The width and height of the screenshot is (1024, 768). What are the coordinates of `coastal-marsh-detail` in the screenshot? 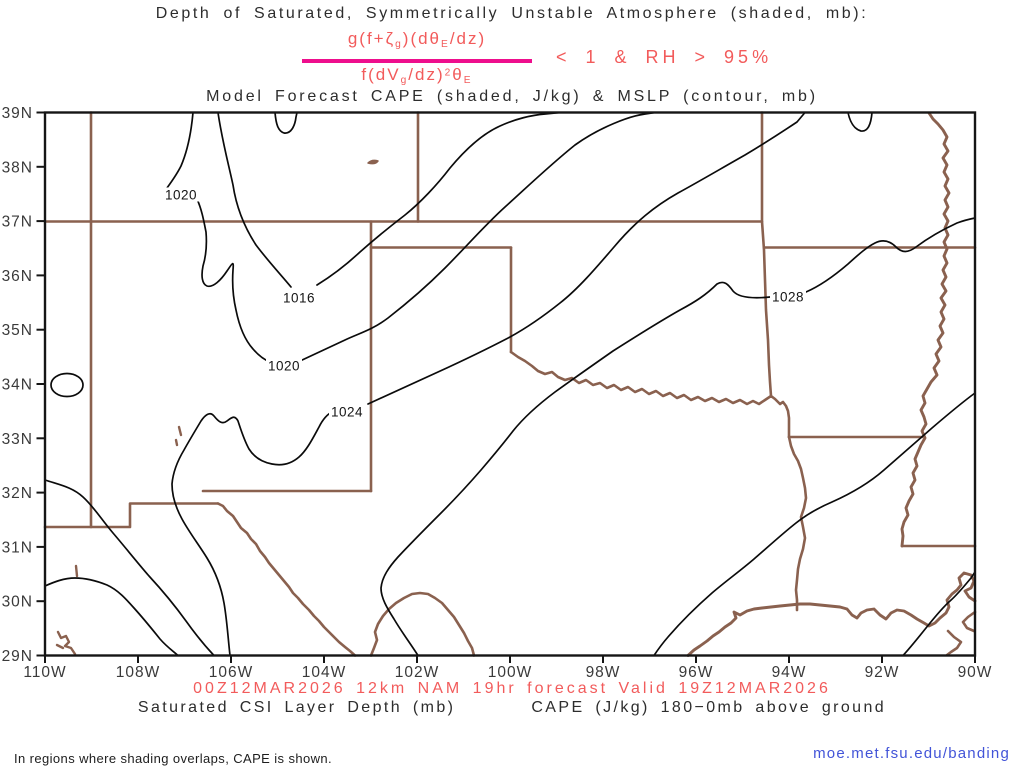 It's located at (961, 633).